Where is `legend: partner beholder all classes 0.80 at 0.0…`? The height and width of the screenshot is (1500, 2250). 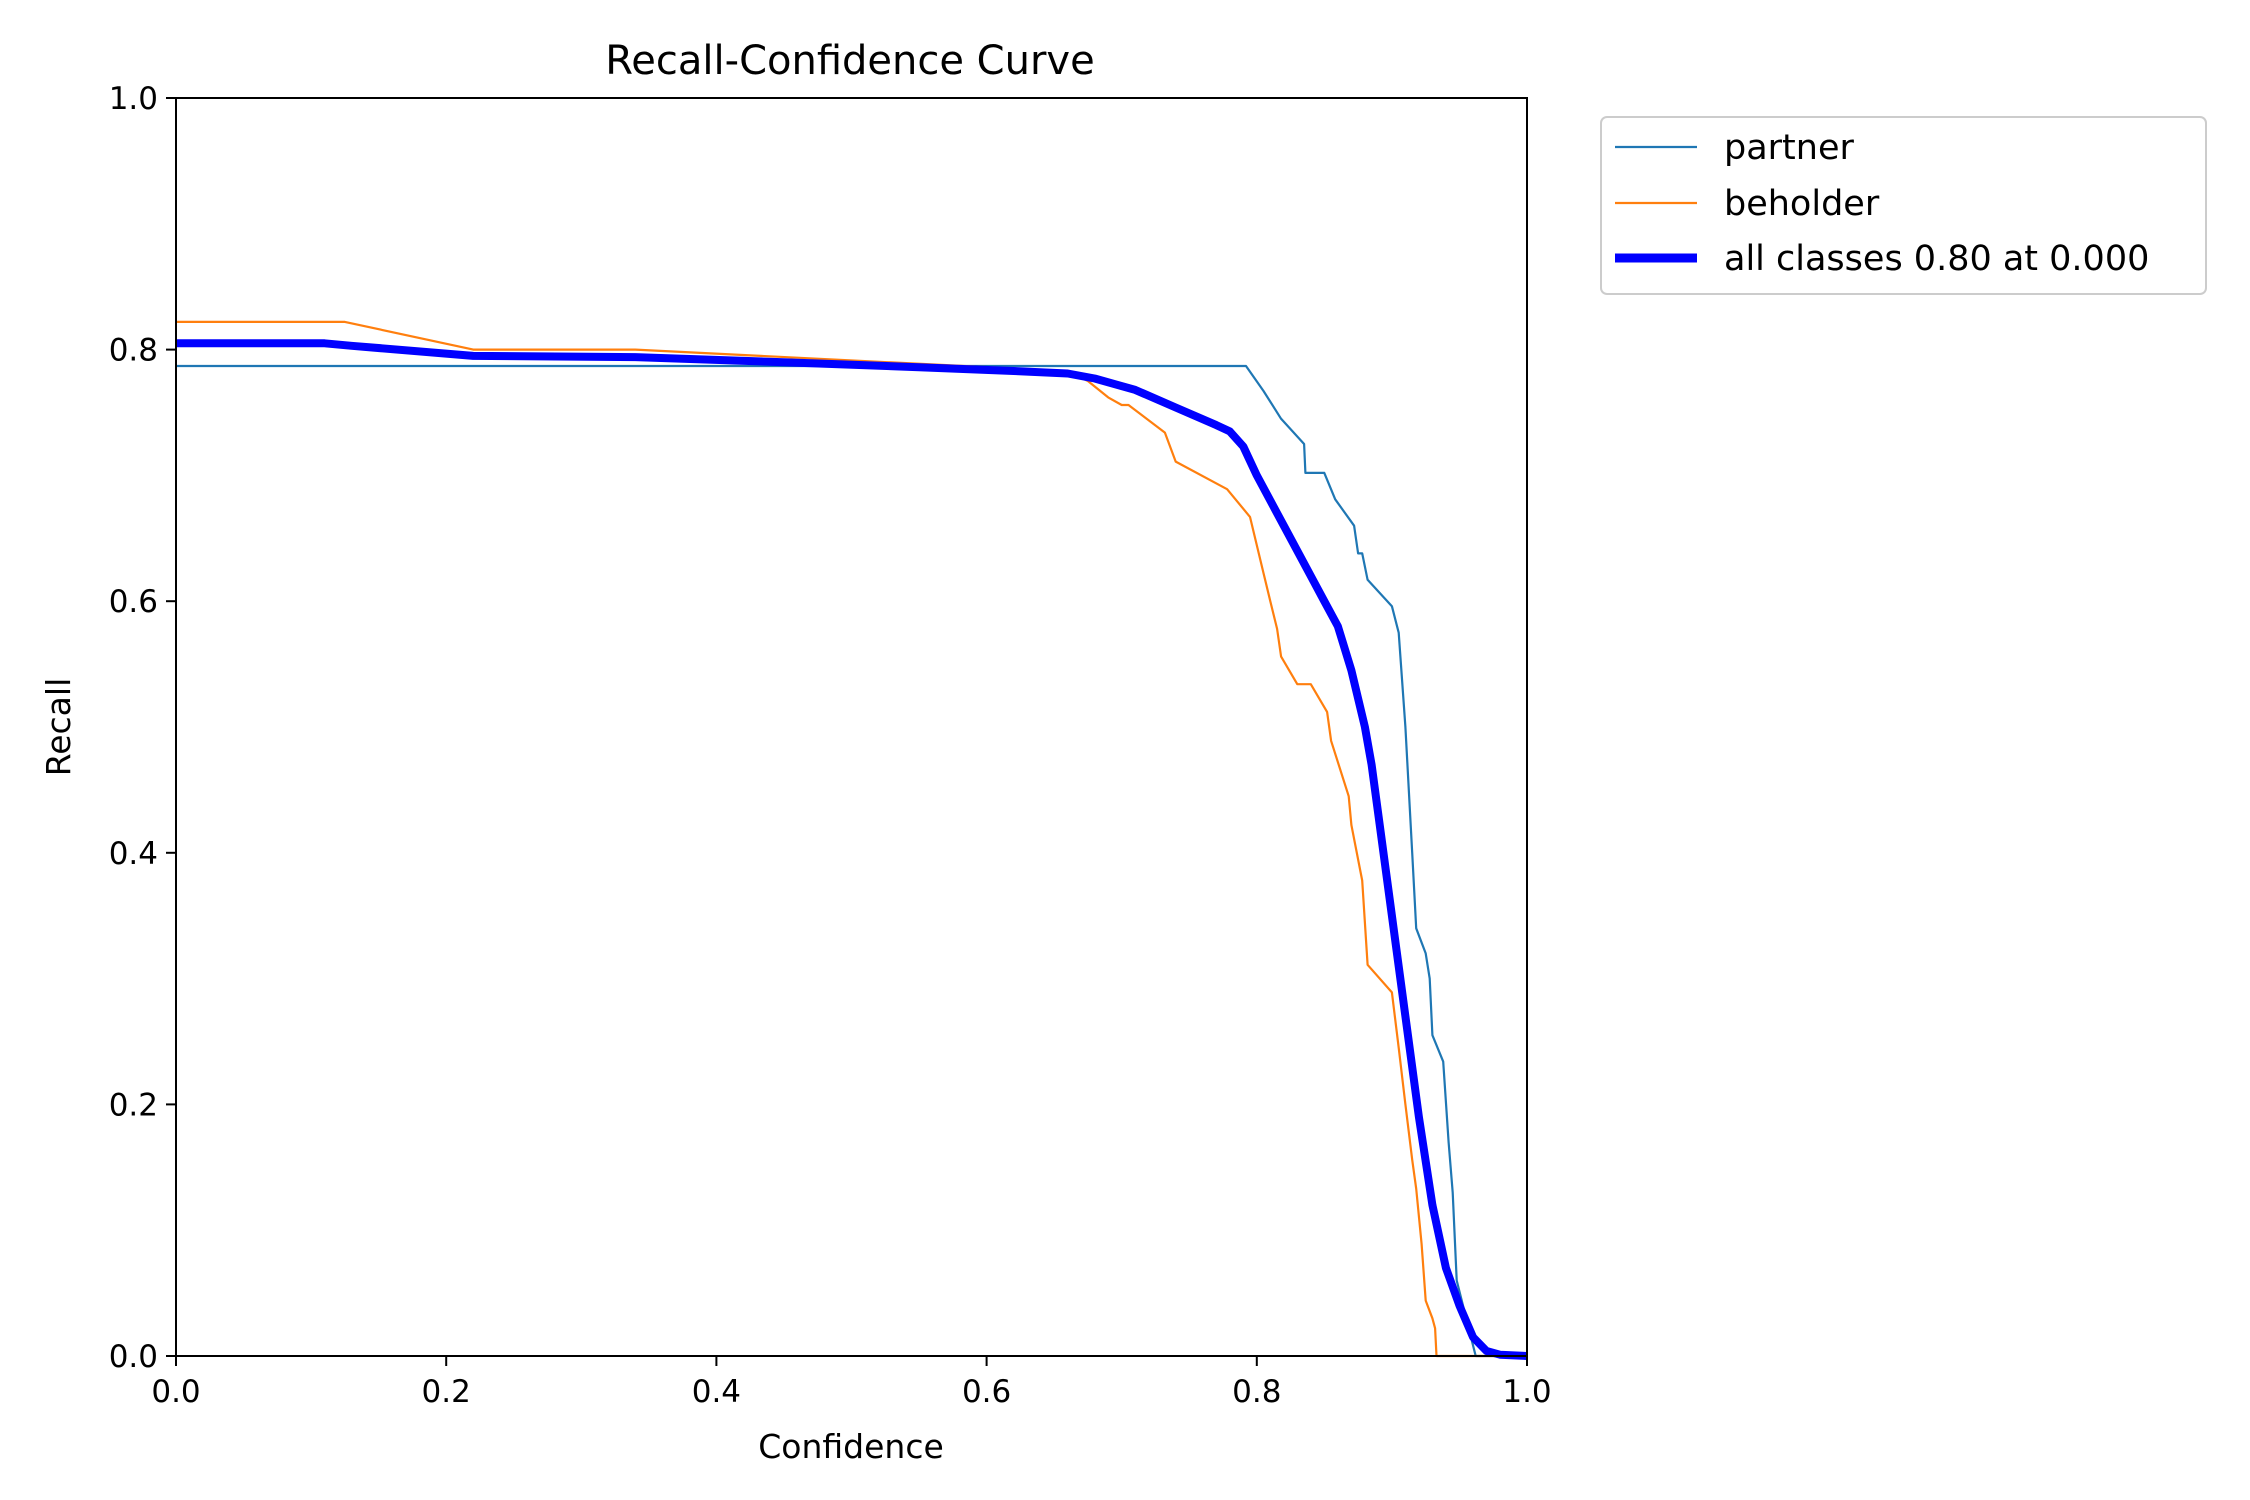
legend: partner beholder all classes 0.80 at 0.0… is located at coordinates (1903, 205).